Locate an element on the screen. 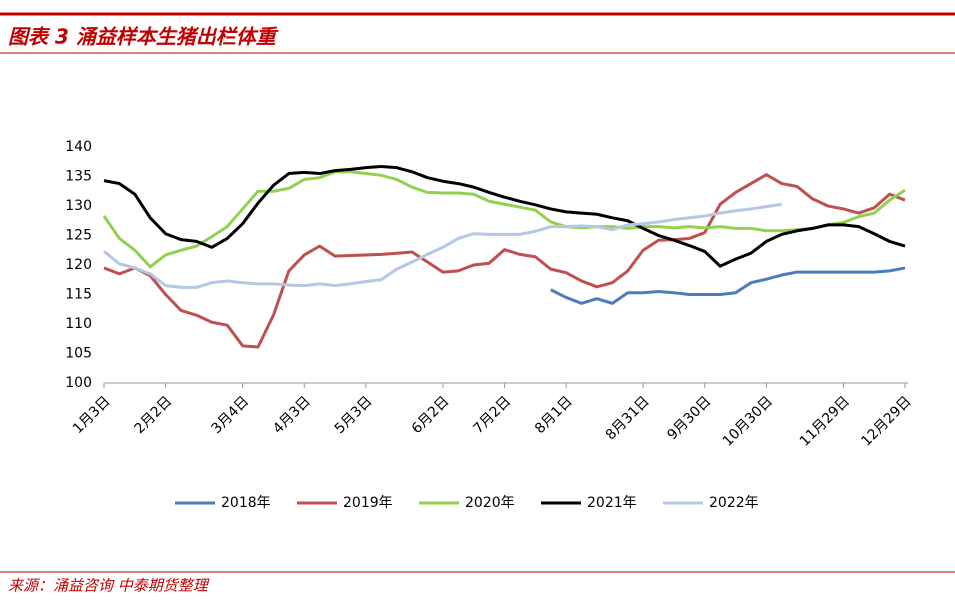  source: 来源：涌益咨询 中泰期货整理 is located at coordinates (109, 586).